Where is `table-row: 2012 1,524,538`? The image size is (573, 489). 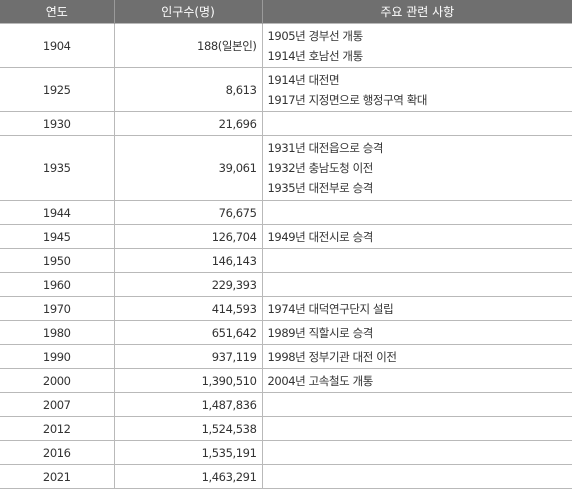 table-row: 2012 1,524,538 is located at coordinates (286, 428).